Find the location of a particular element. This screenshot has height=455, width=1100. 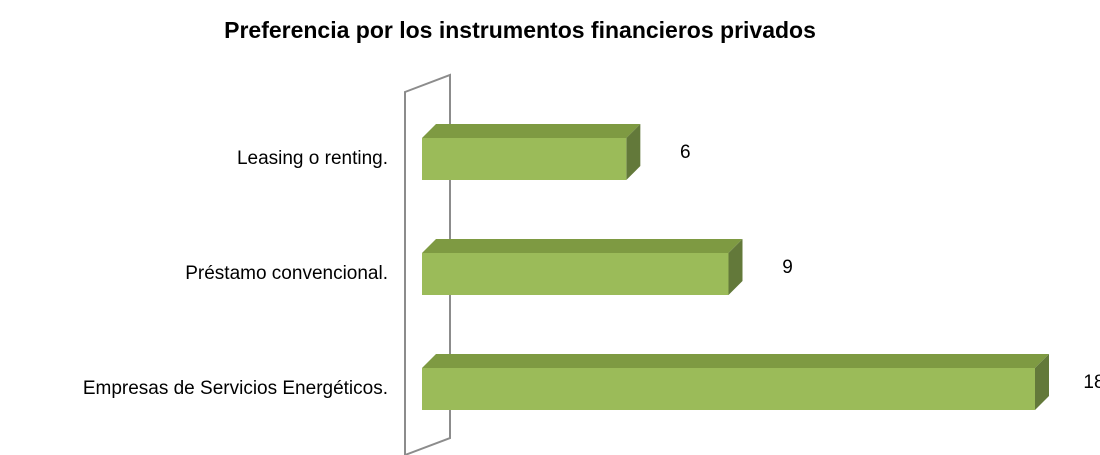

data-label: 6 is located at coordinates (685, 152).